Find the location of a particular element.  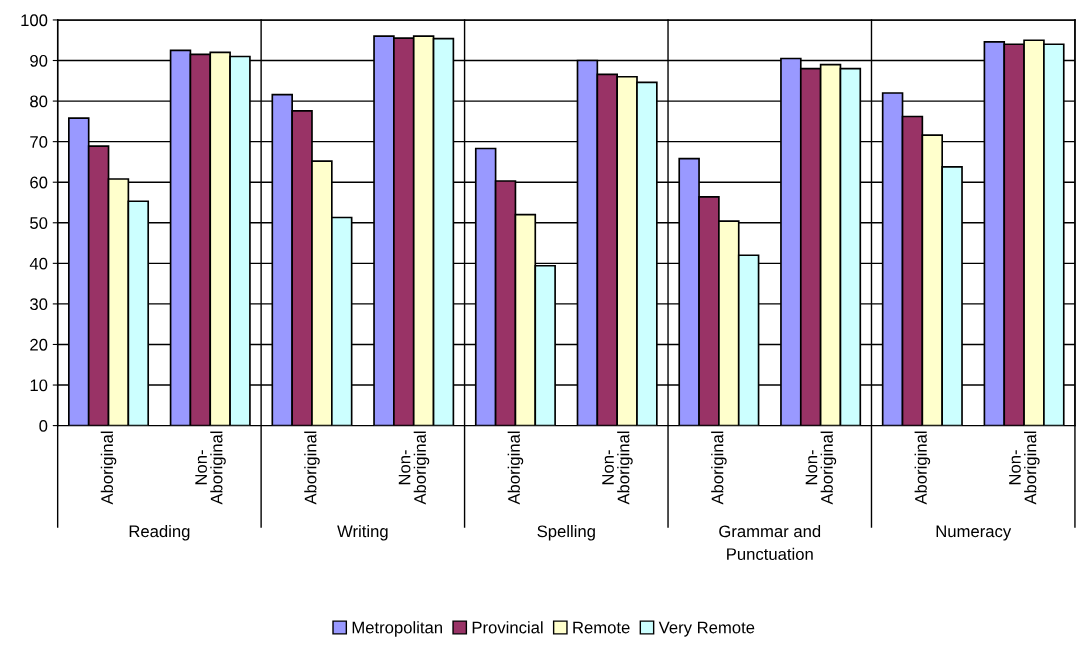

text: Grammar and Punctuation is located at coordinates (770, 542).